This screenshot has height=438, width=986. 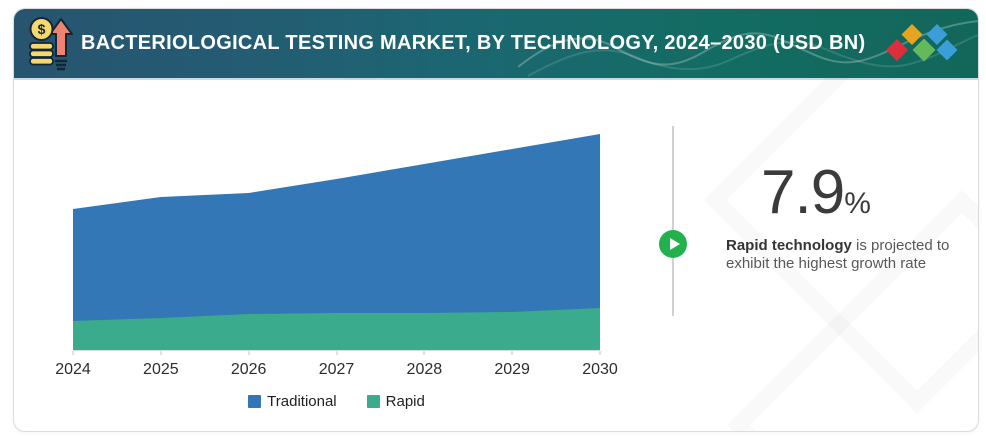 I want to click on up-arrow-icon, so click(x=61, y=37).